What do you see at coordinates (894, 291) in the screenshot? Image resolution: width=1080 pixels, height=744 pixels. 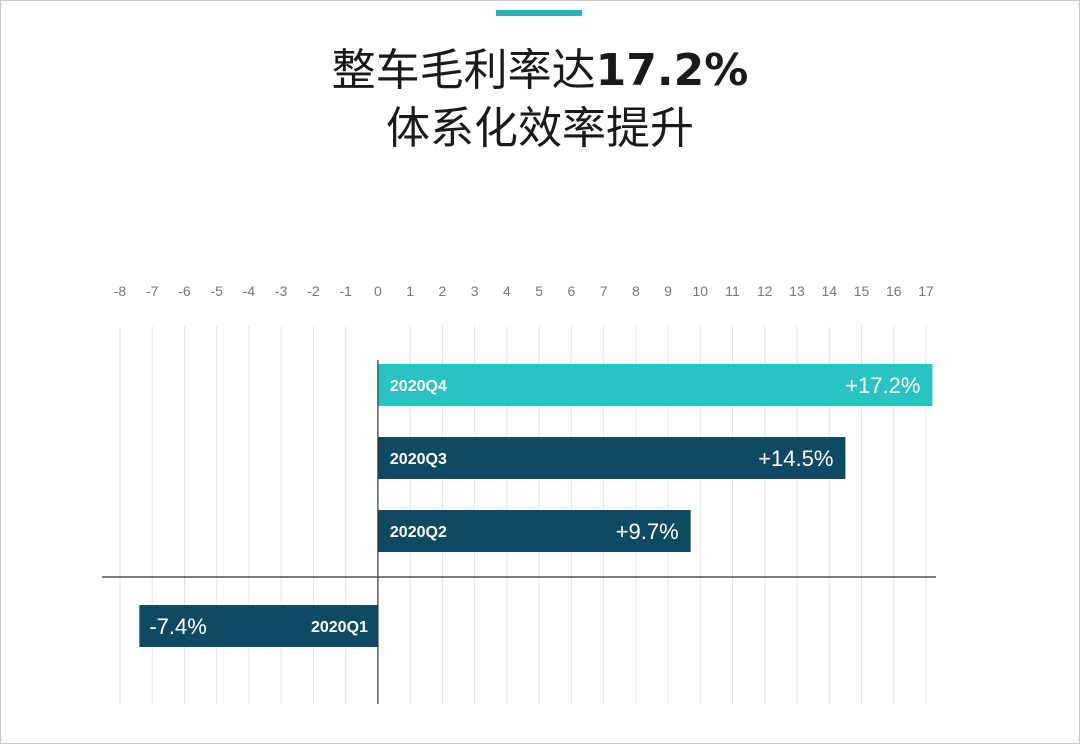 I see `x-tick-label: 16` at bounding box center [894, 291].